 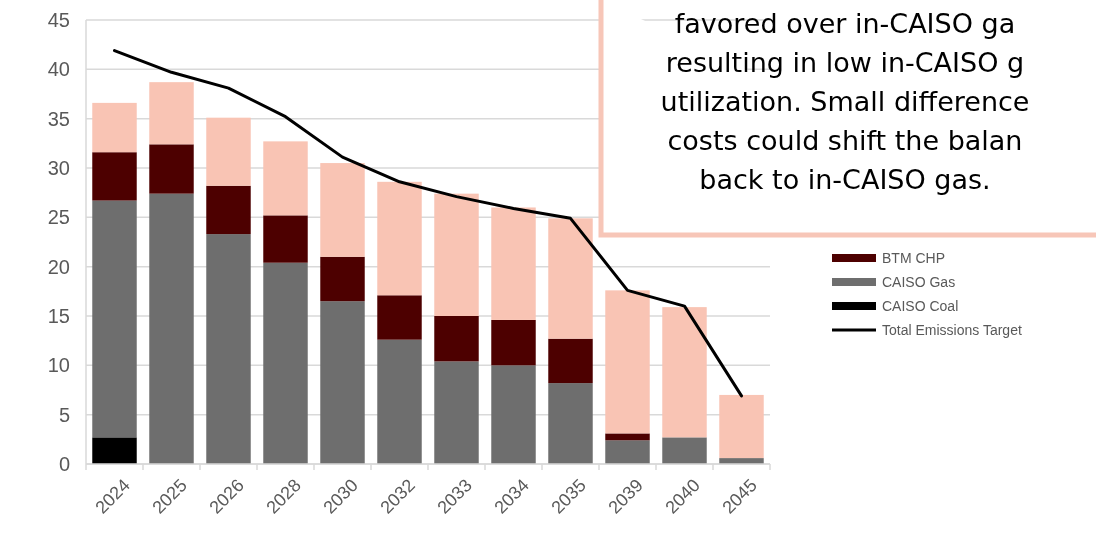 I want to click on y-tick-label: 45, so click(x=58, y=20).